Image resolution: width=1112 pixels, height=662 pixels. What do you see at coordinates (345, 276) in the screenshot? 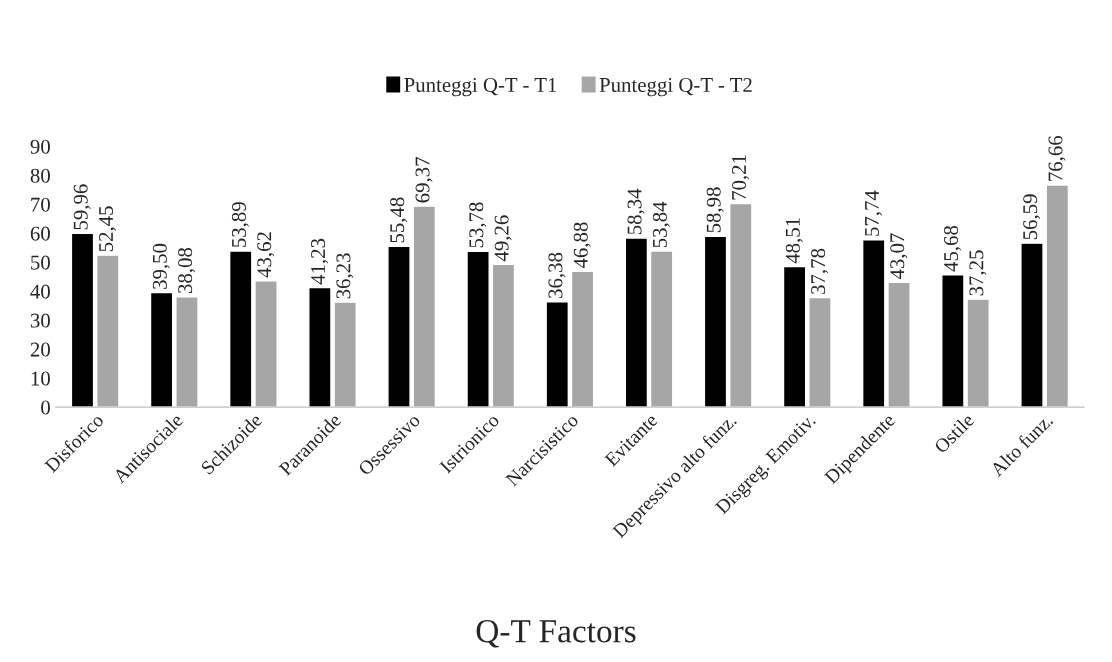
I see `data-label: 36,23` at bounding box center [345, 276].